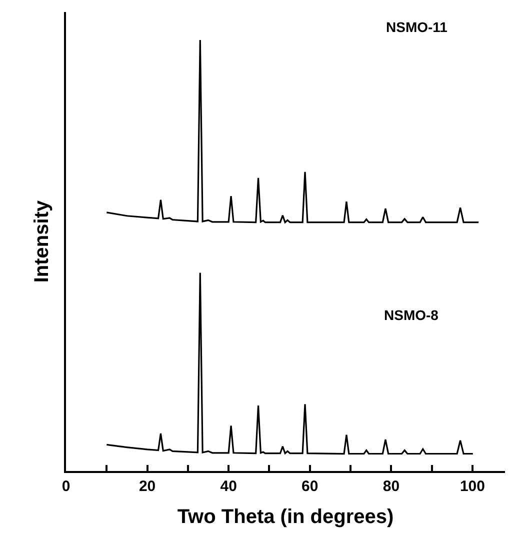 The width and height of the screenshot is (513, 546). I want to click on x-tick-label: 80, so click(391, 486).